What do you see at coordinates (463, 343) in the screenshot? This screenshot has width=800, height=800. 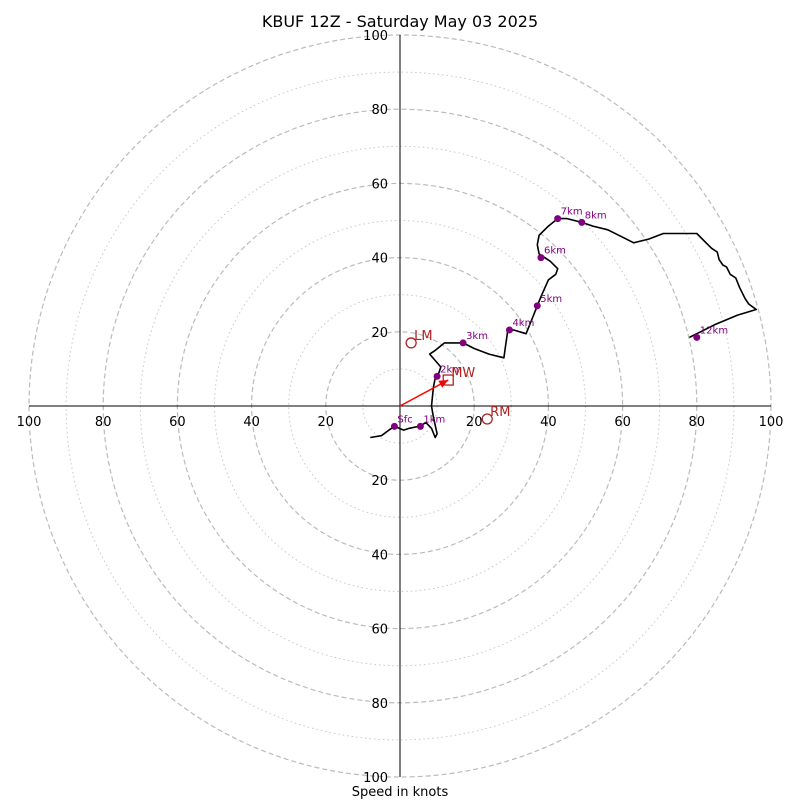 I see `height-marker-3km` at bounding box center [463, 343].